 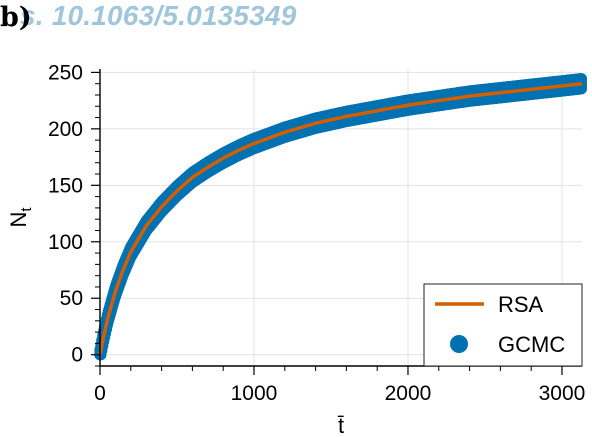 What do you see at coordinates (459, 344) in the screenshot?
I see `legend-gcmc-swatch` at bounding box center [459, 344].